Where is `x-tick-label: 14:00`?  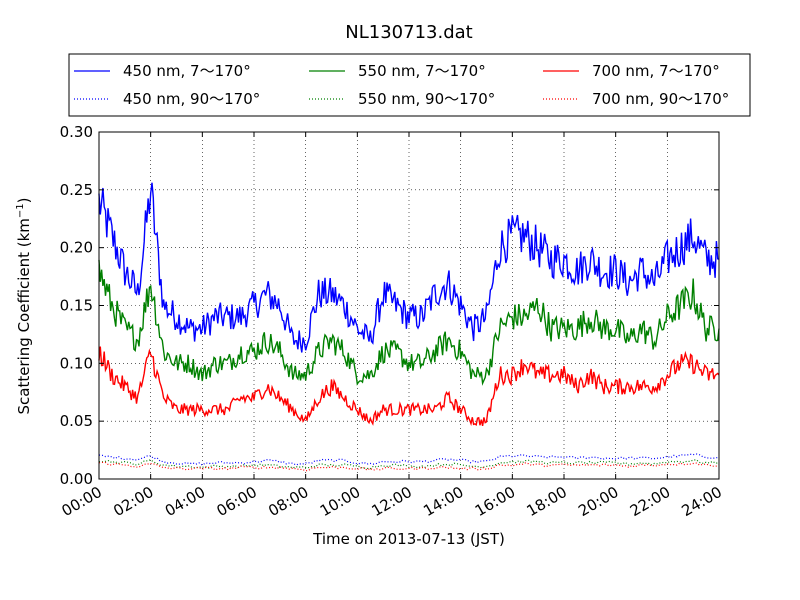 x-tick-label: 14:00 is located at coordinates (443, 501).